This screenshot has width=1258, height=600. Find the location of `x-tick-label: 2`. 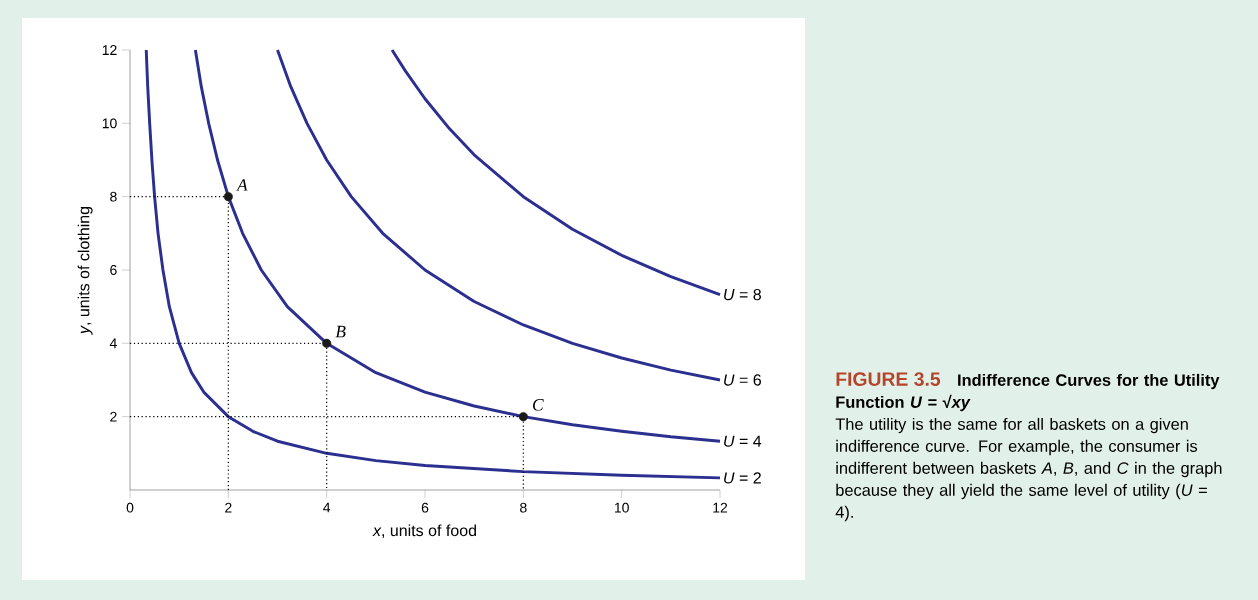

x-tick-label: 2 is located at coordinates (228, 507).